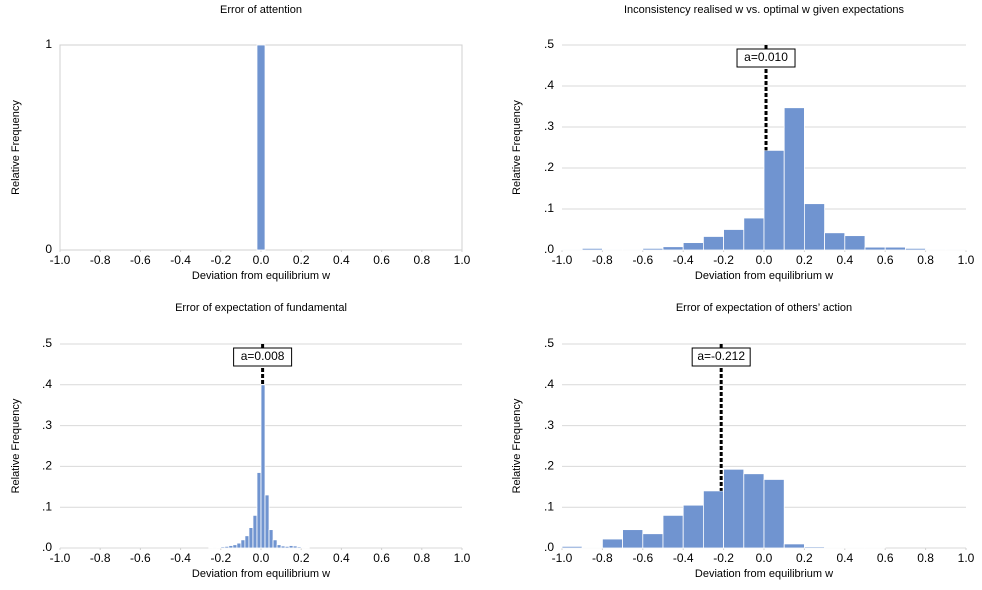  What do you see at coordinates (48, 249) in the screenshot?
I see `y-tick-label: 0` at bounding box center [48, 249].